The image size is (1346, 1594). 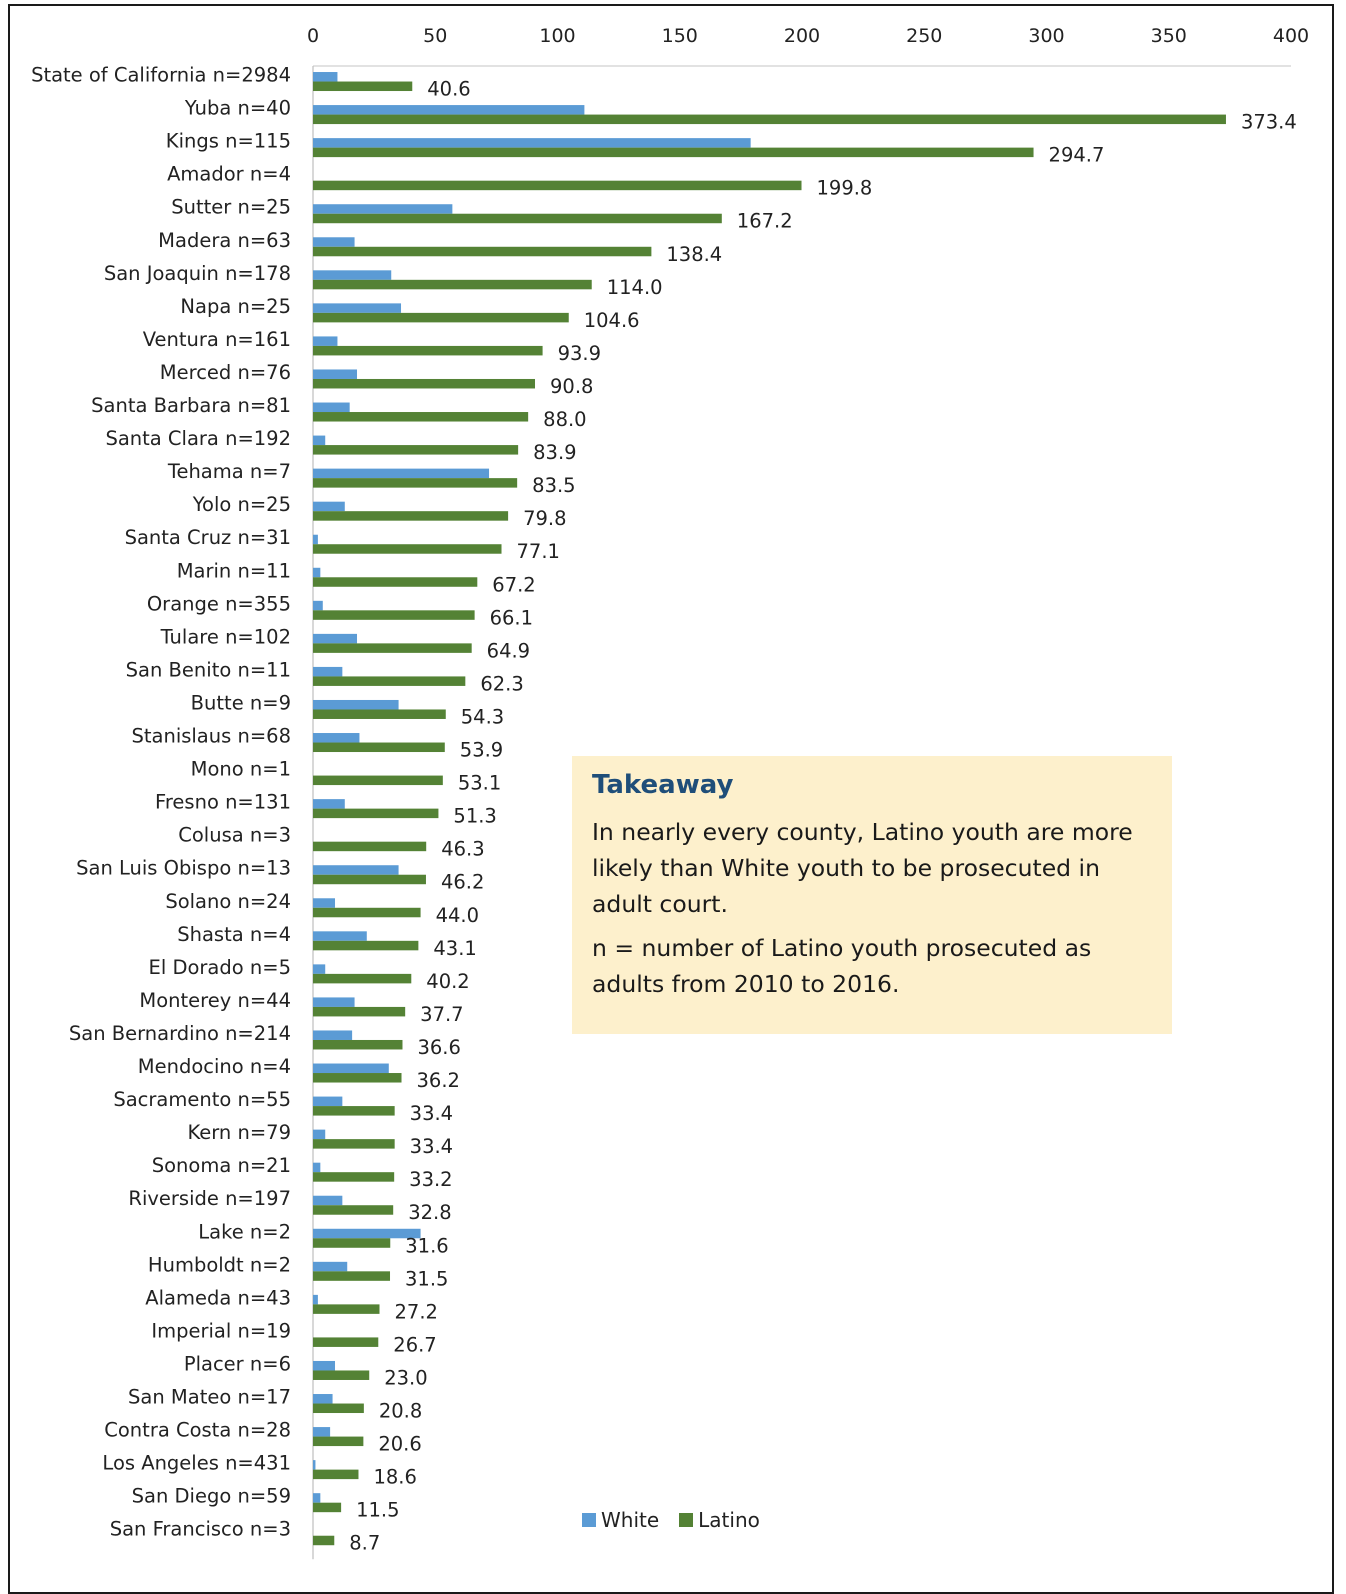 I want to click on data-label-latino: 18.6, so click(x=394, y=1477).